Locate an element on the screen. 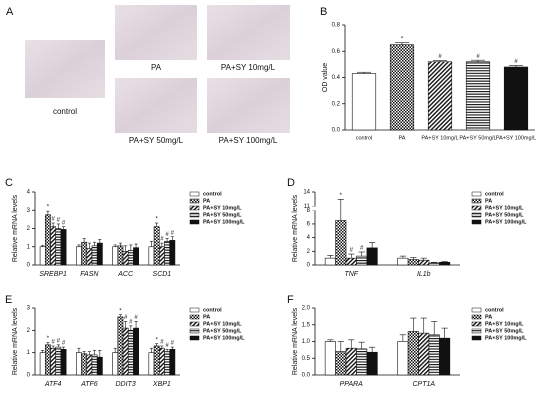 The height and width of the screenshot is (419, 550). axis-break is located at coordinates (315, 208).